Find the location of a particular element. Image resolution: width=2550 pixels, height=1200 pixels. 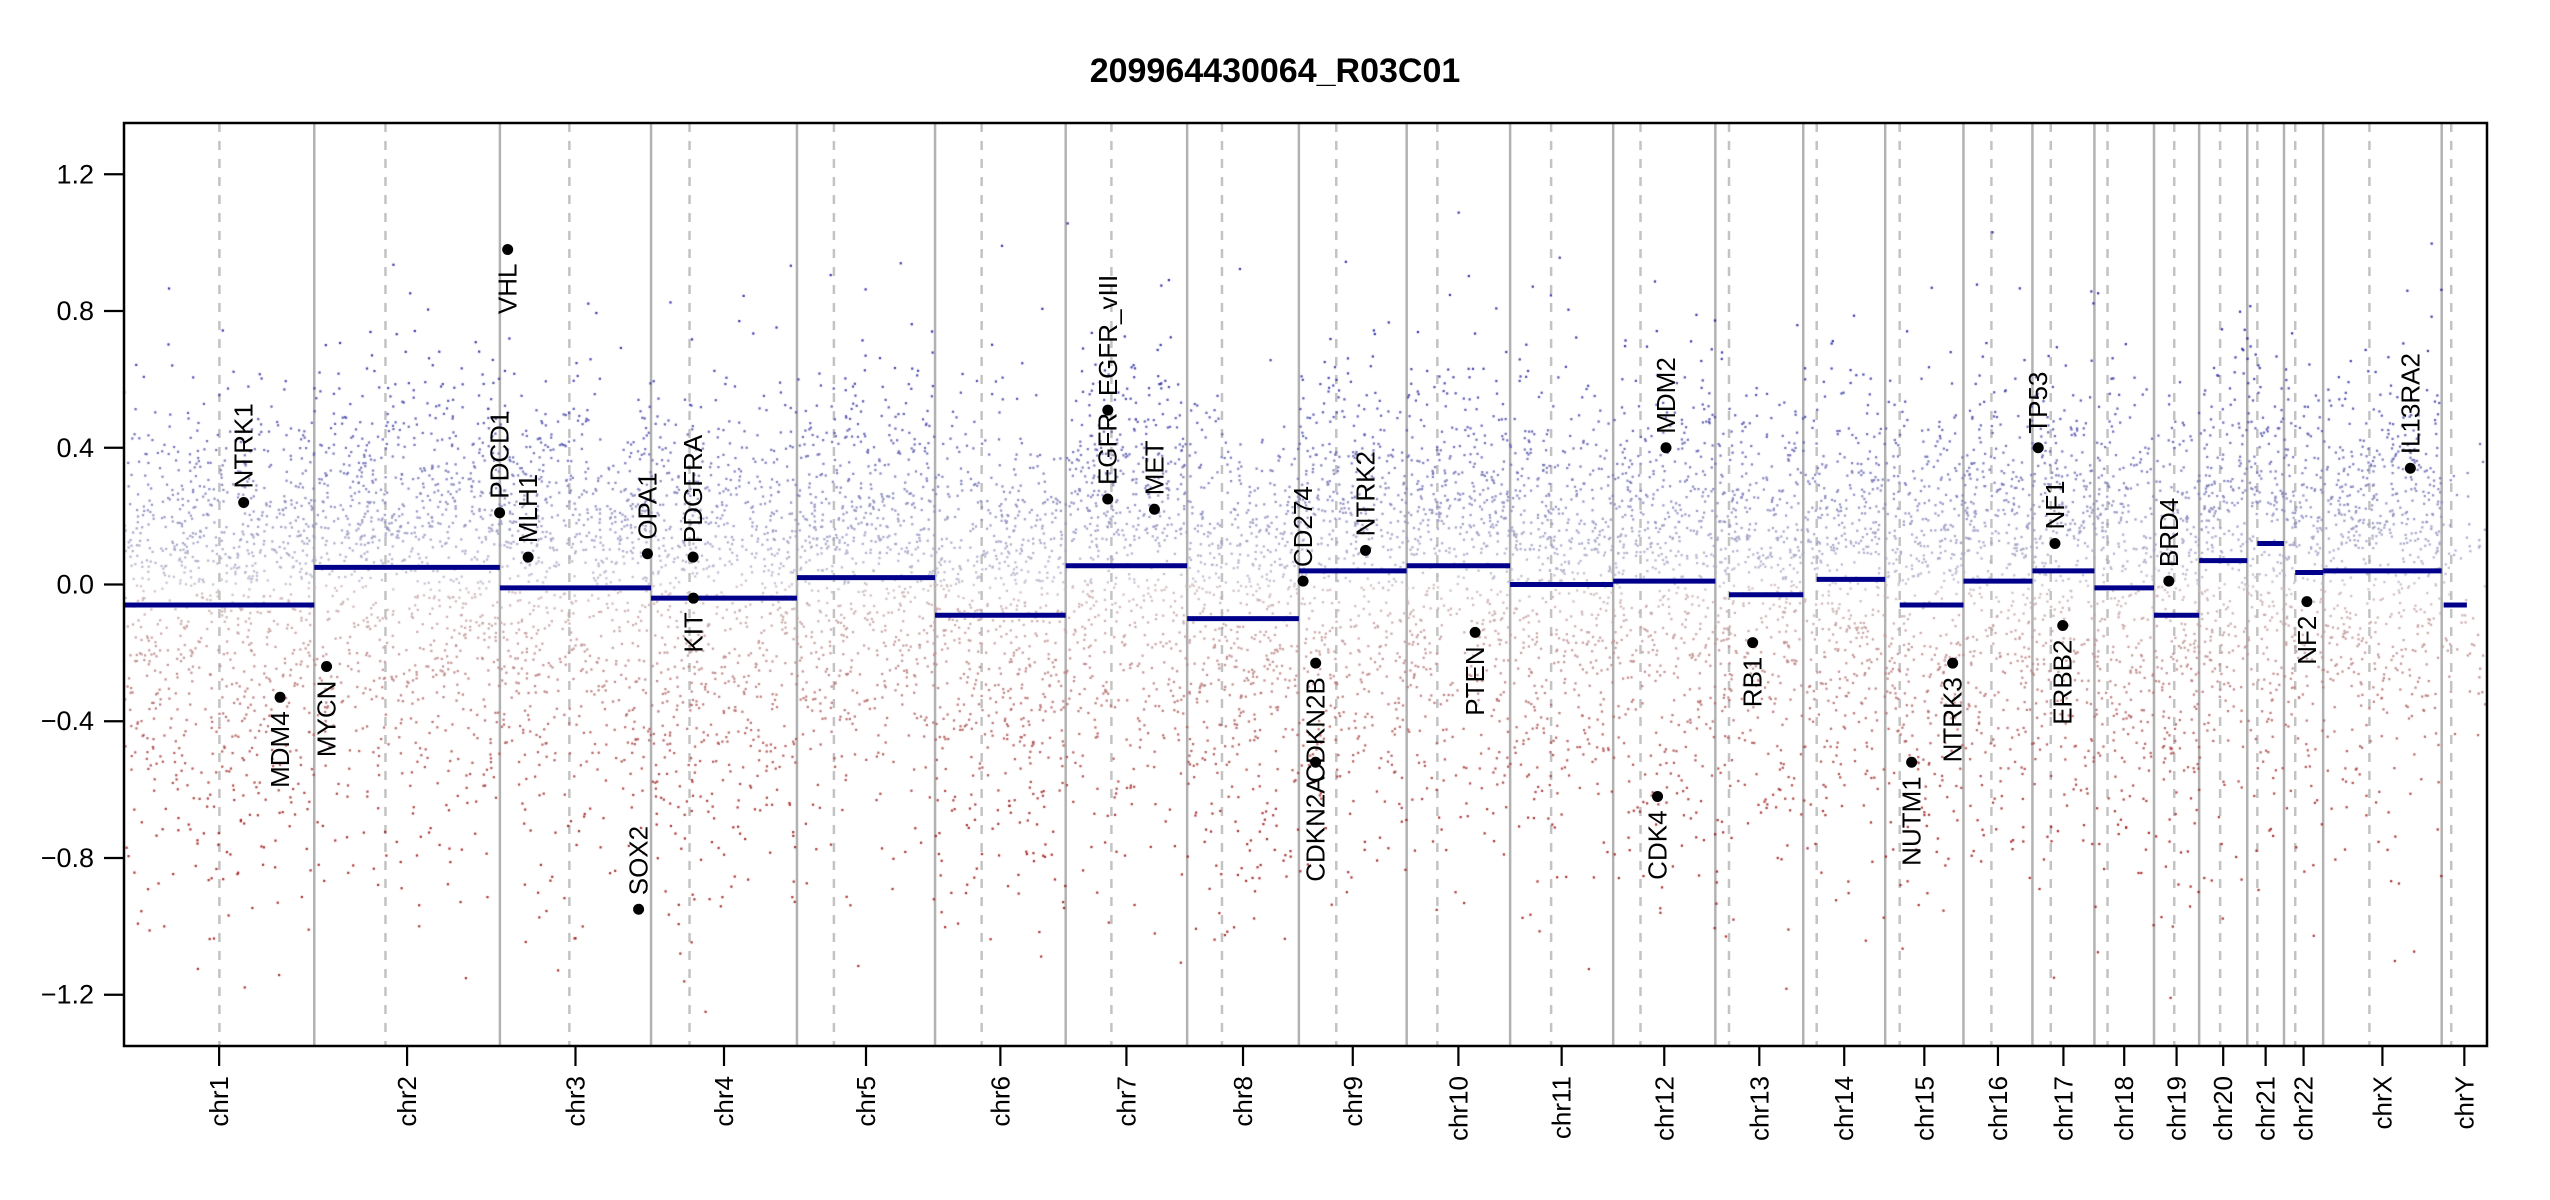

x-axis-label-chr9: chr9 is located at coordinates (1353, 1101).